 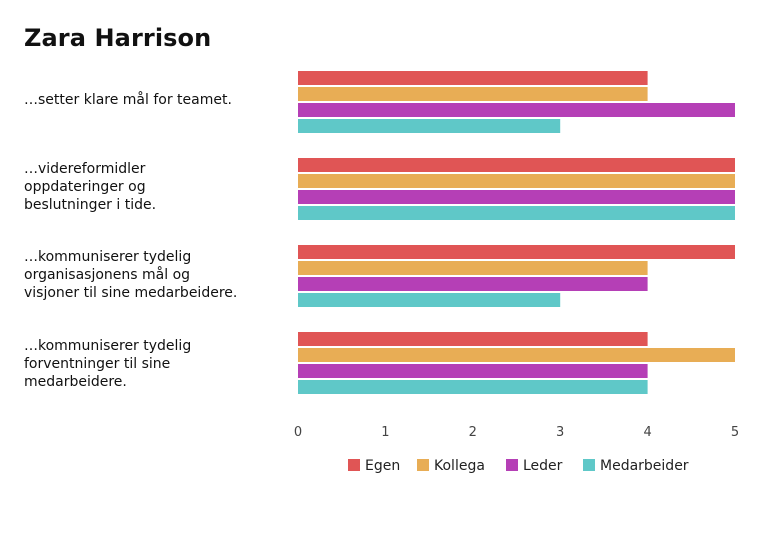 I want to click on legend-item-kollega: Kollega, so click(x=451, y=466).